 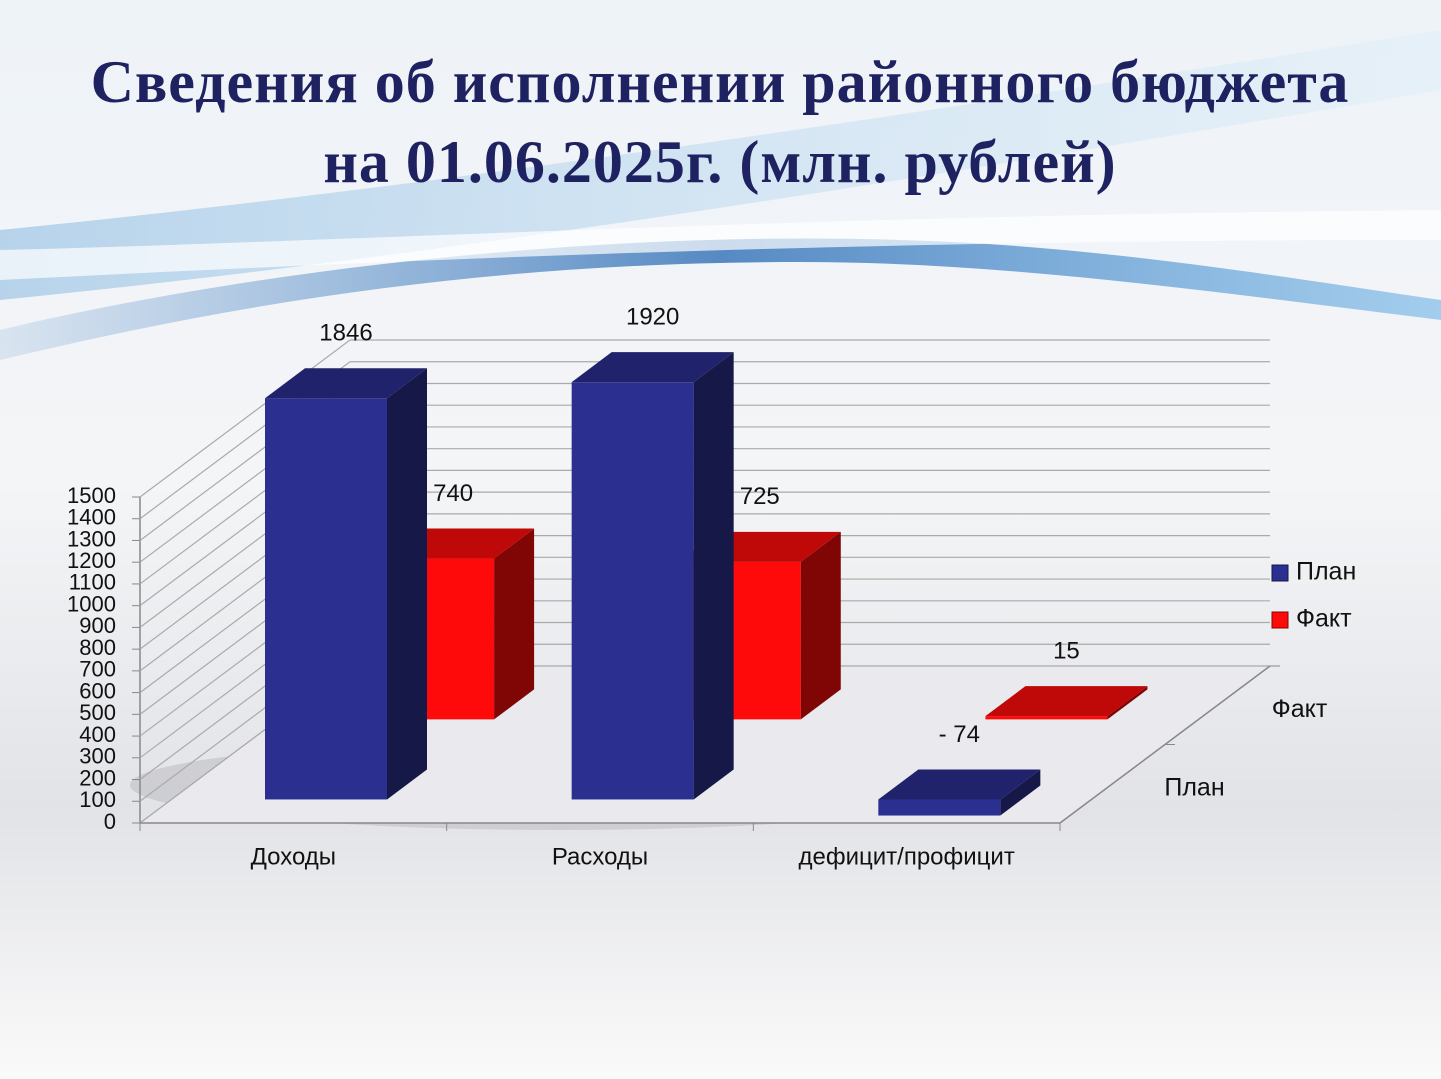 I want to click on value-label: 725, so click(x=760, y=496).